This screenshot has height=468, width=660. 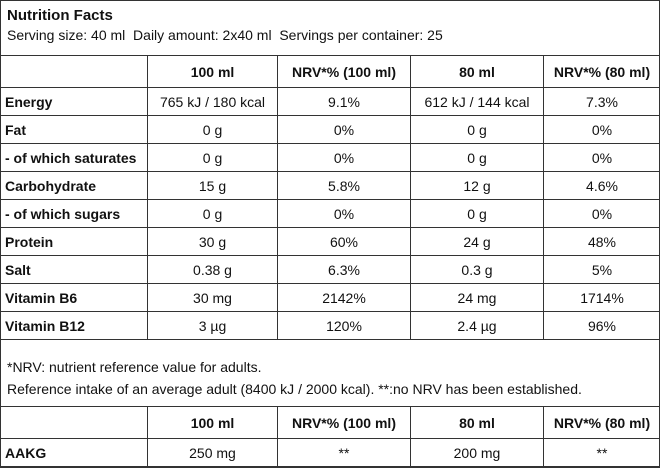 What do you see at coordinates (477, 241) in the screenshot?
I see `cell: 24 g` at bounding box center [477, 241].